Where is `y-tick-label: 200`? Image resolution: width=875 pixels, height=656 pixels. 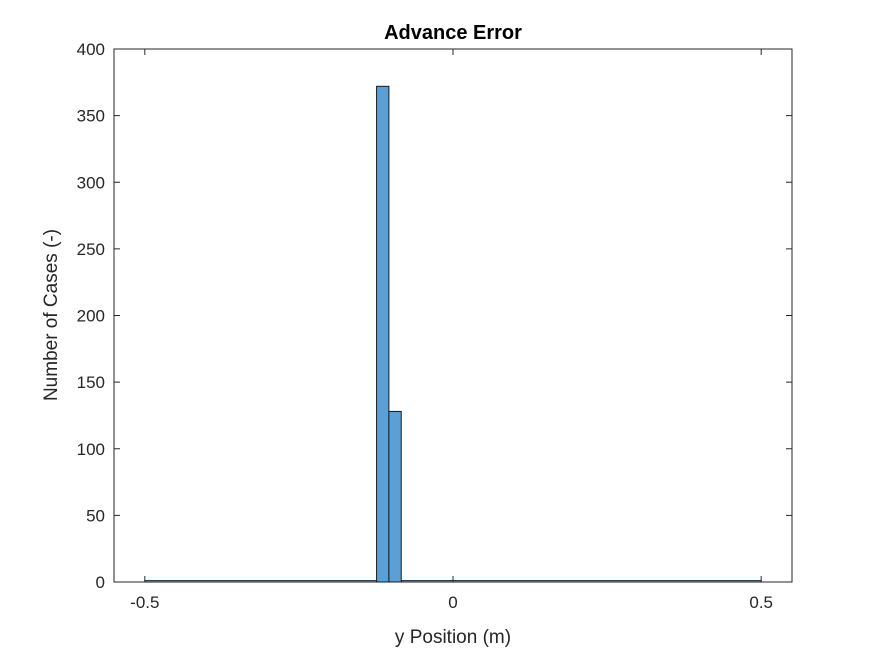 y-tick-label: 200 is located at coordinates (91, 316).